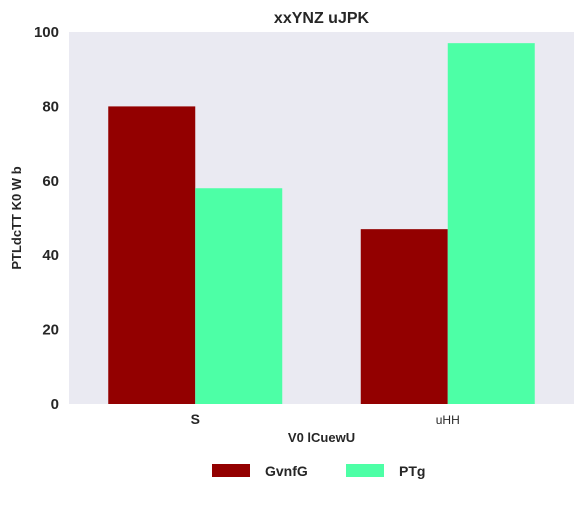  What do you see at coordinates (50, 330) in the screenshot?
I see `y-tick-label: 20` at bounding box center [50, 330].